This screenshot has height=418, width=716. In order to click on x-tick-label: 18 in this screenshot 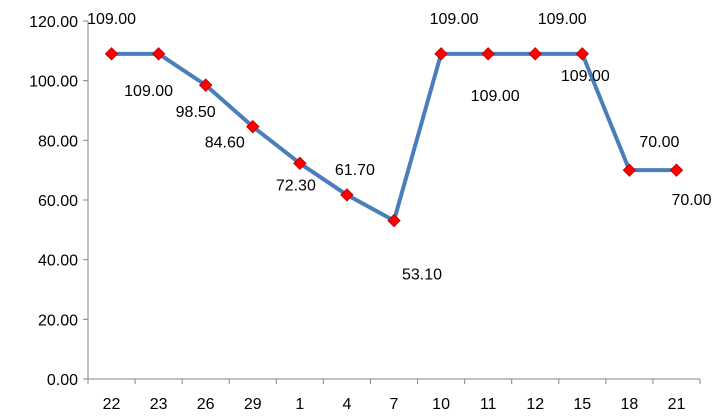, I will do `click(629, 404)`.